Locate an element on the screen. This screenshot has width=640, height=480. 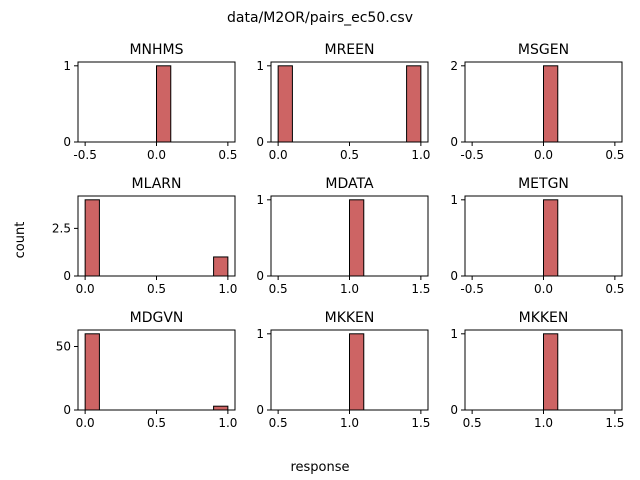
subplot: MDATA 0.5 1.0 1.5 0 1 is located at coordinates (343, 236).